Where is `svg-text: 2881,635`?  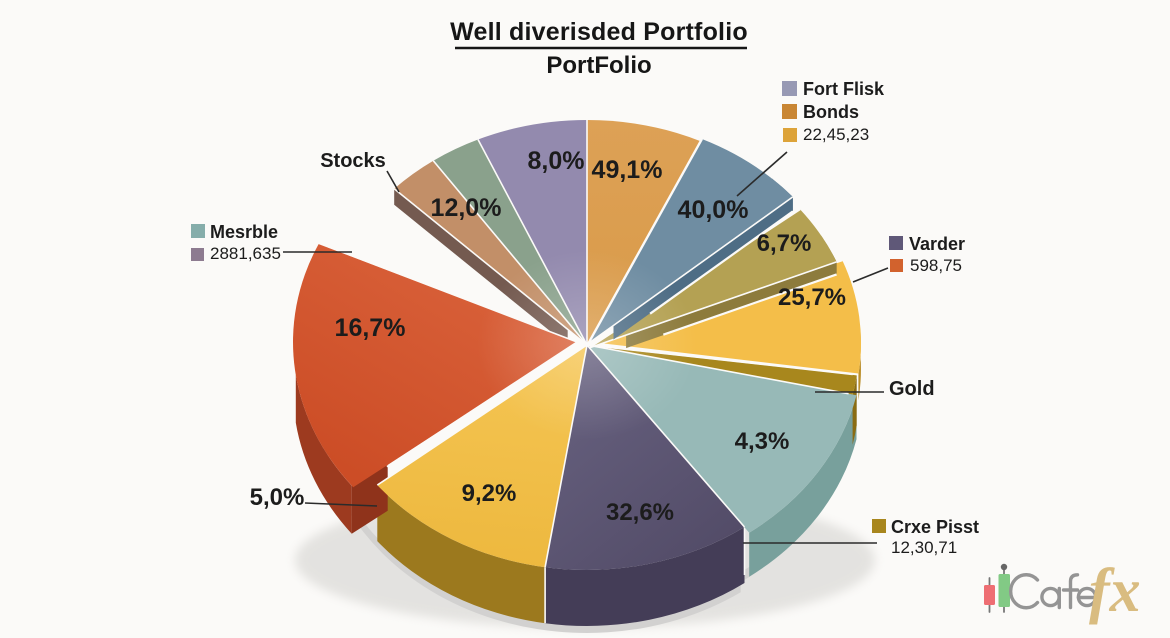
svg-text: 2881,635 is located at coordinates (245, 253).